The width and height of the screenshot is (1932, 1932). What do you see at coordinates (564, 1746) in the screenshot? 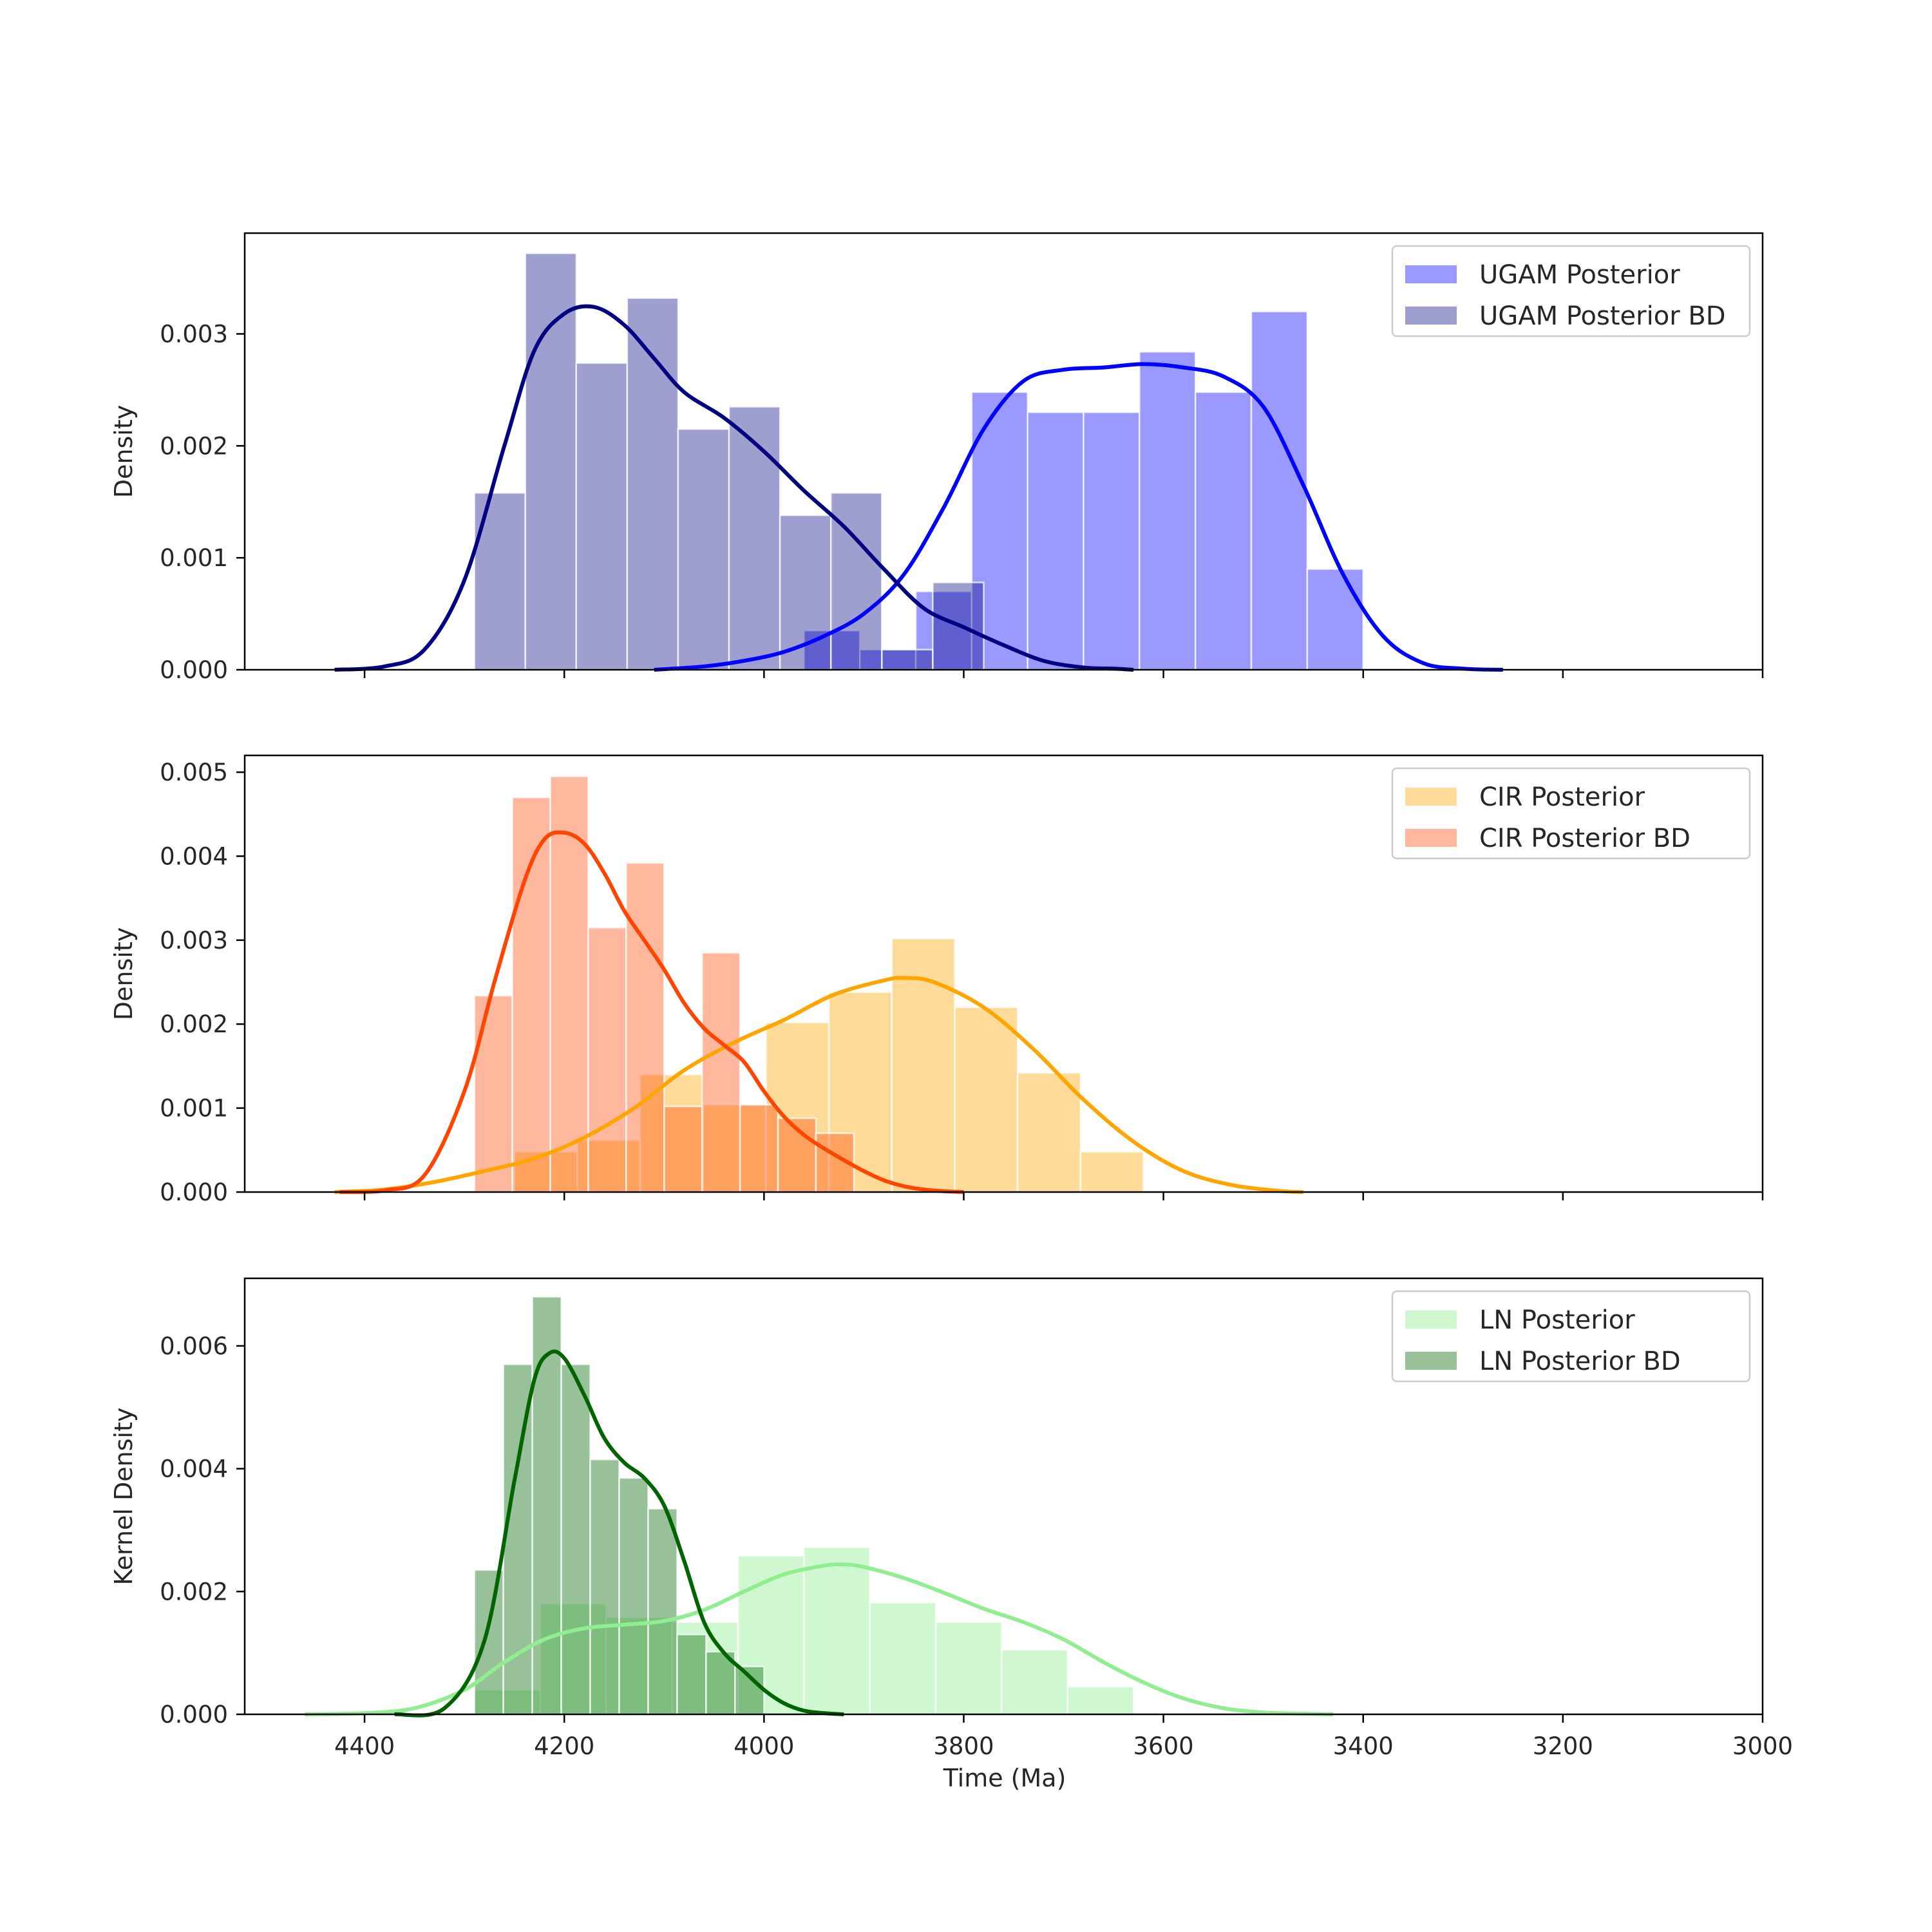
I see `x-tick-label: 4200` at bounding box center [564, 1746].